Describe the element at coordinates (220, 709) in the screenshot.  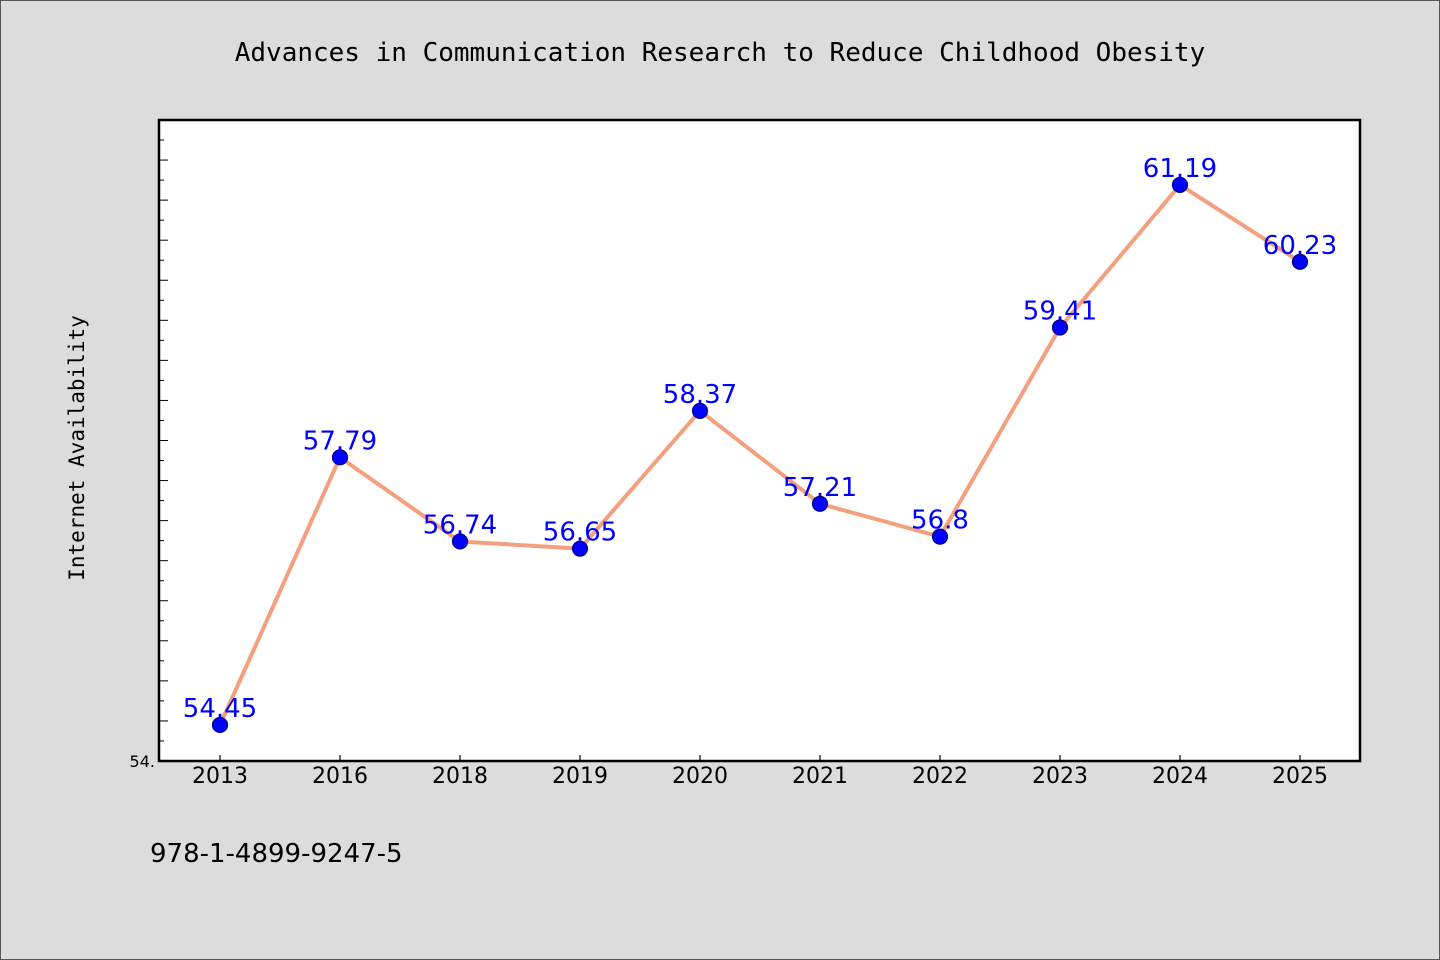
I see `data-label: 54.45` at that location.